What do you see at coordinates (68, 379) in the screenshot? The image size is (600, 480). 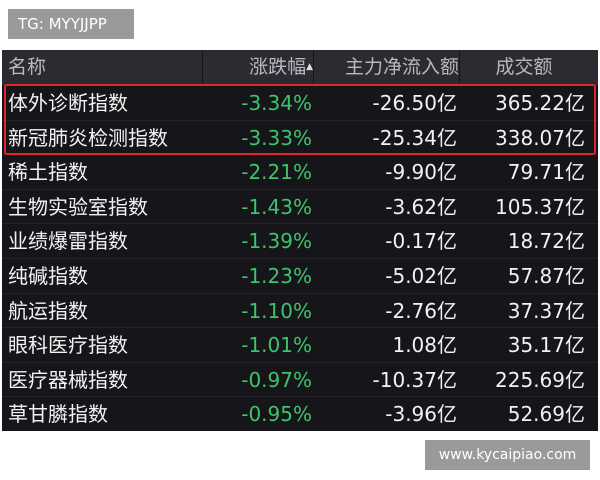 I see `table-cell: 医疗器械指数` at bounding box center [68, 379].